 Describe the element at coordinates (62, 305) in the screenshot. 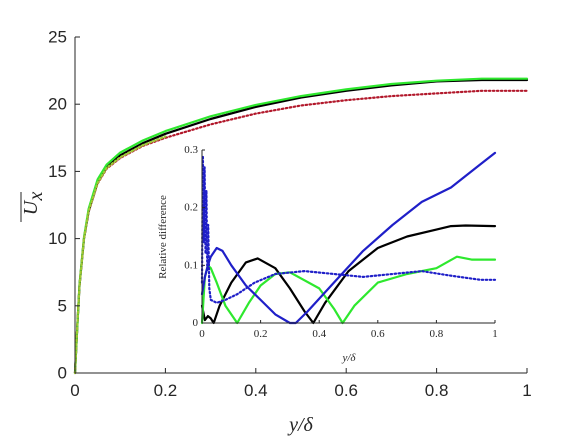

I see `main-y-tick-label: 5` at that location.